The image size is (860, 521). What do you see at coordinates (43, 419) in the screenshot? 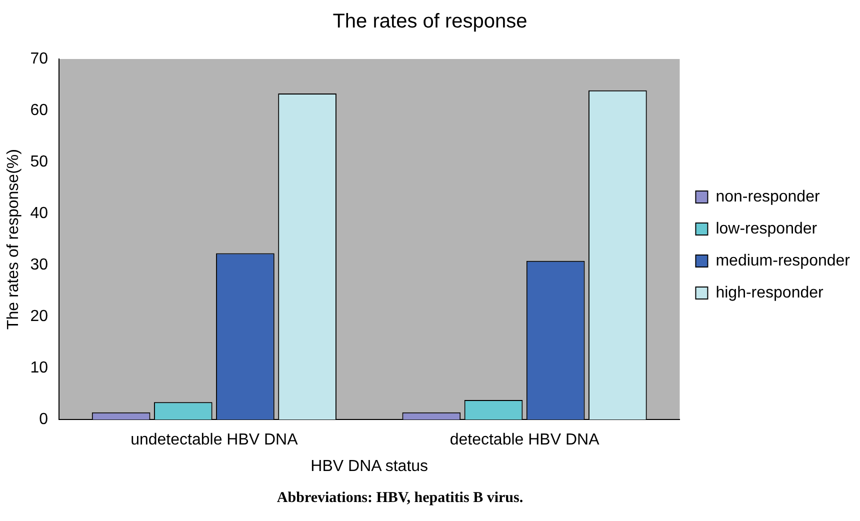
I see `y-tick-label: 0` at bounding box center [43, 419].